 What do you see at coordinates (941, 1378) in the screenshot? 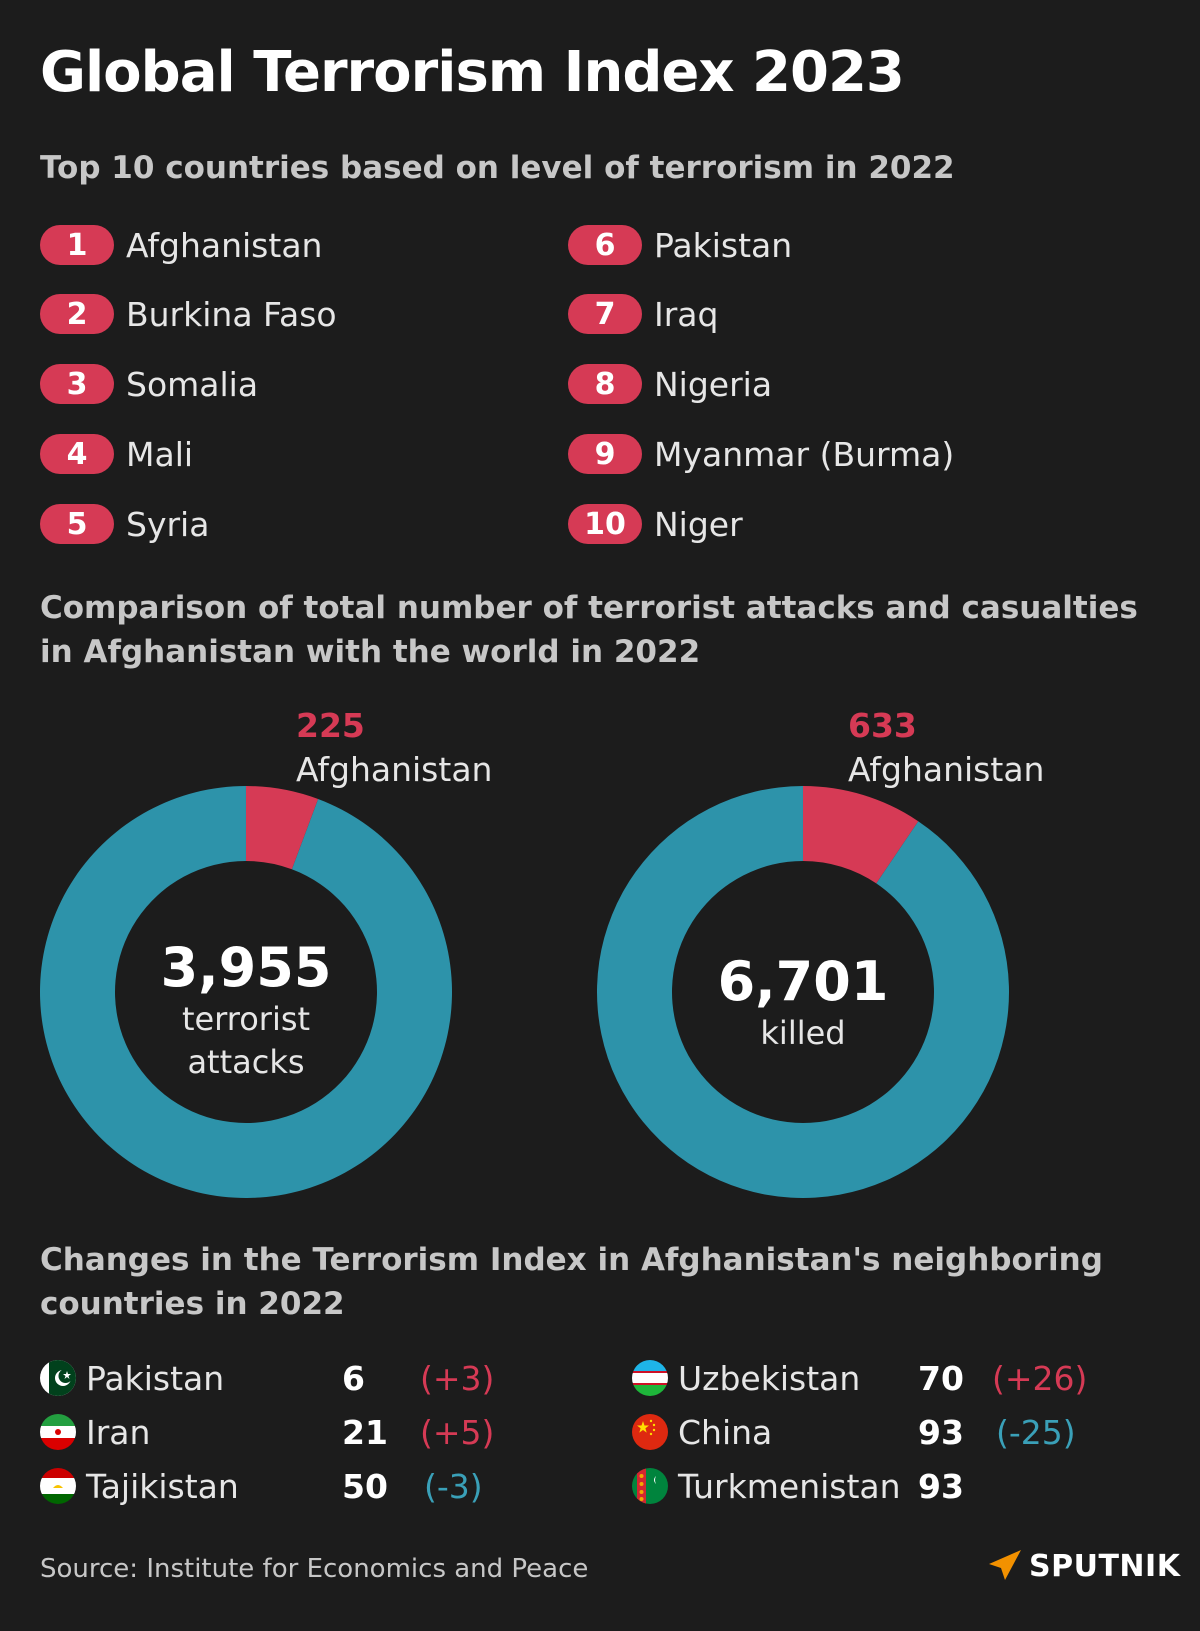
I see `neighbor-score: 70` at bounding box center [941, 1378].